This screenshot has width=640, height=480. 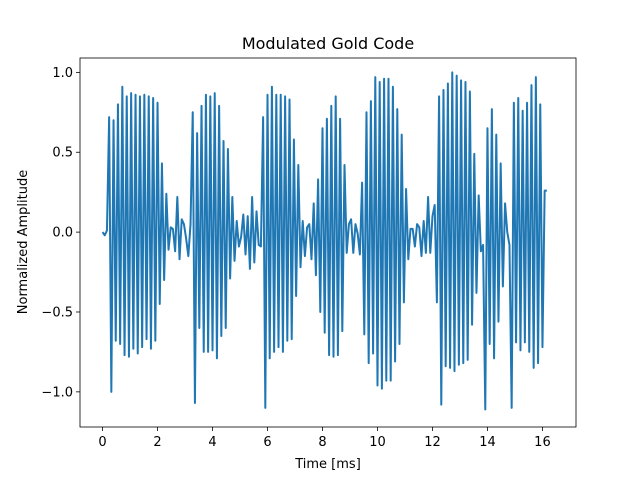 I want to click on x-tick-label: 2, so click(x=157, y=442).